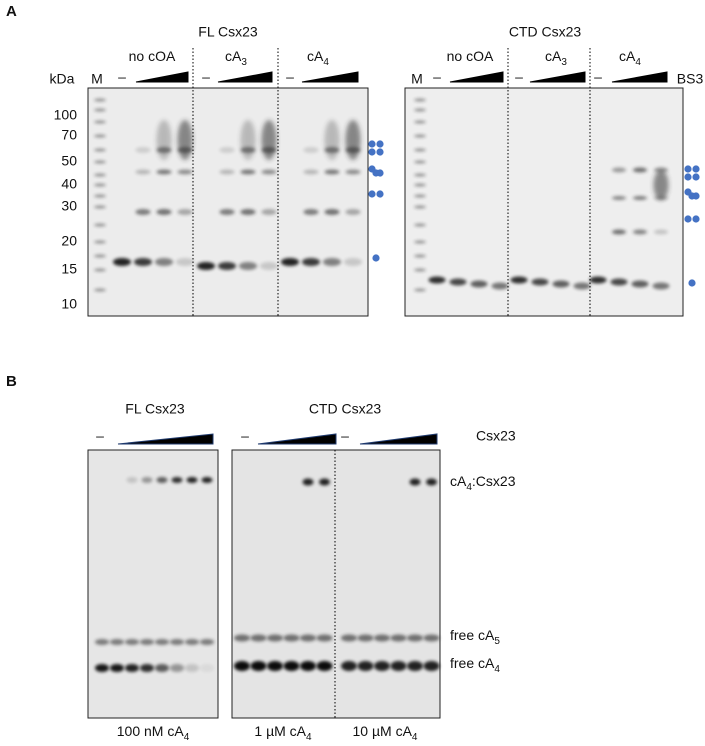  I want to click on gel-a1, so click(228, 202).